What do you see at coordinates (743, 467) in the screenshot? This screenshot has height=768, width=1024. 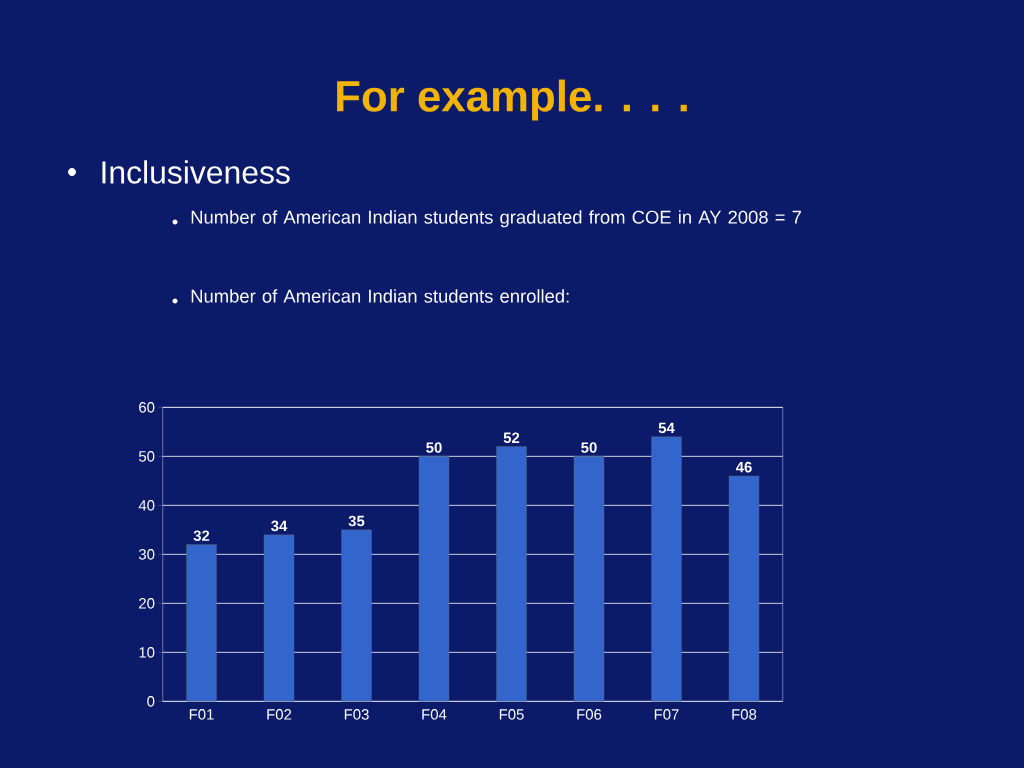 I see `data-label: 46` at bounding box center [743, 467].